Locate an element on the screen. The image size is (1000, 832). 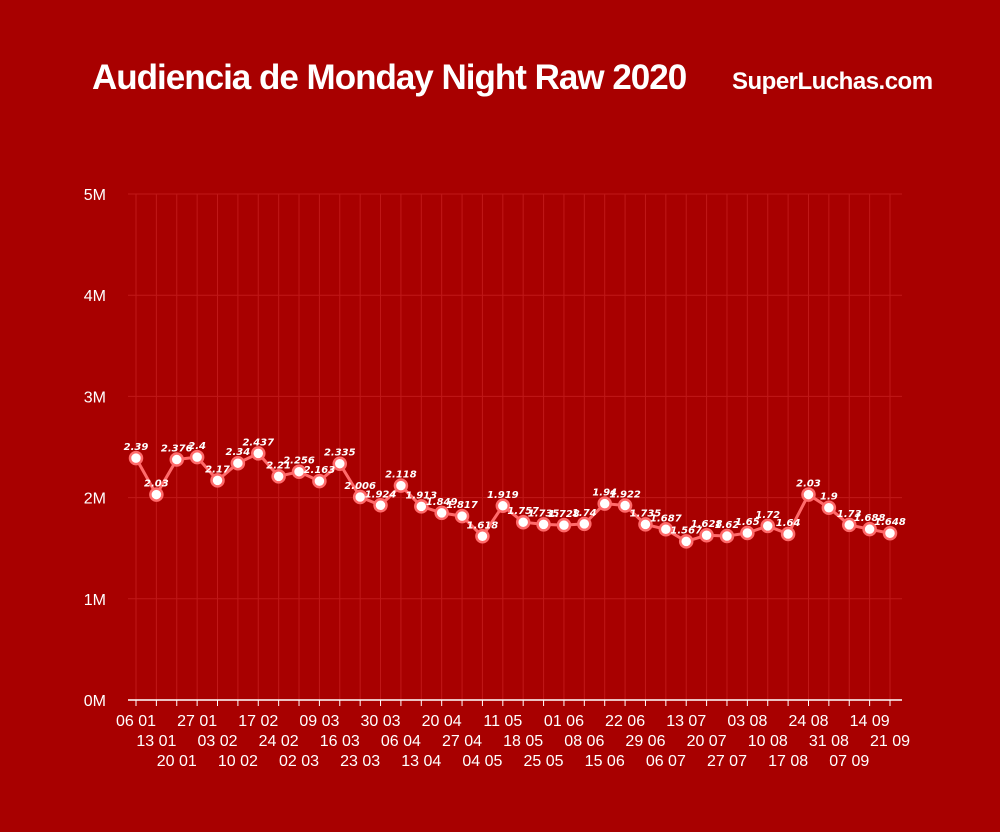
data-label: 2.17 is located at coordinates (217, 469).